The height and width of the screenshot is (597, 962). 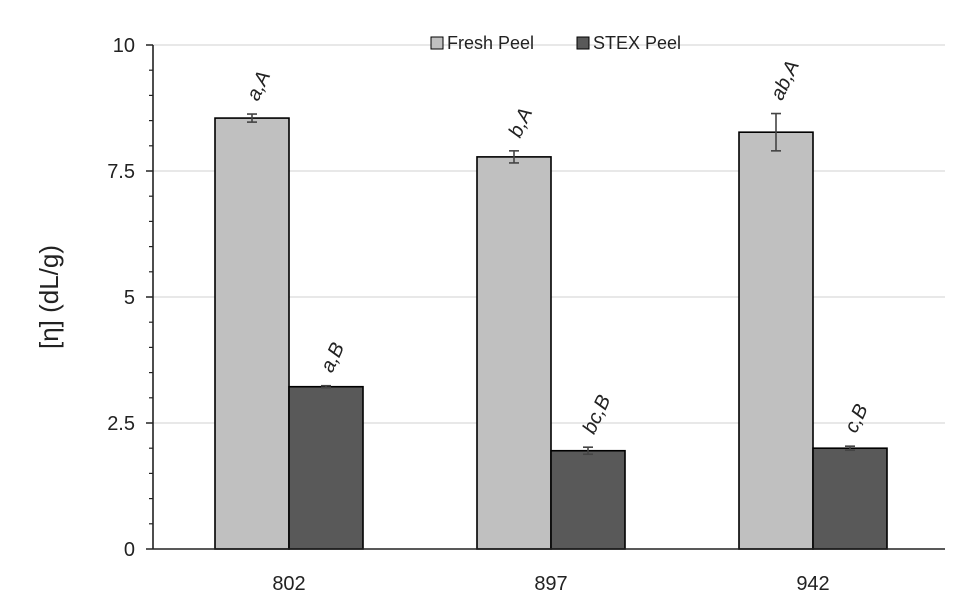 What do you see at coordinates (637, 43) in the screenshot?
I see `legend-label: STEX Peel` at bounding box center [637, 43].